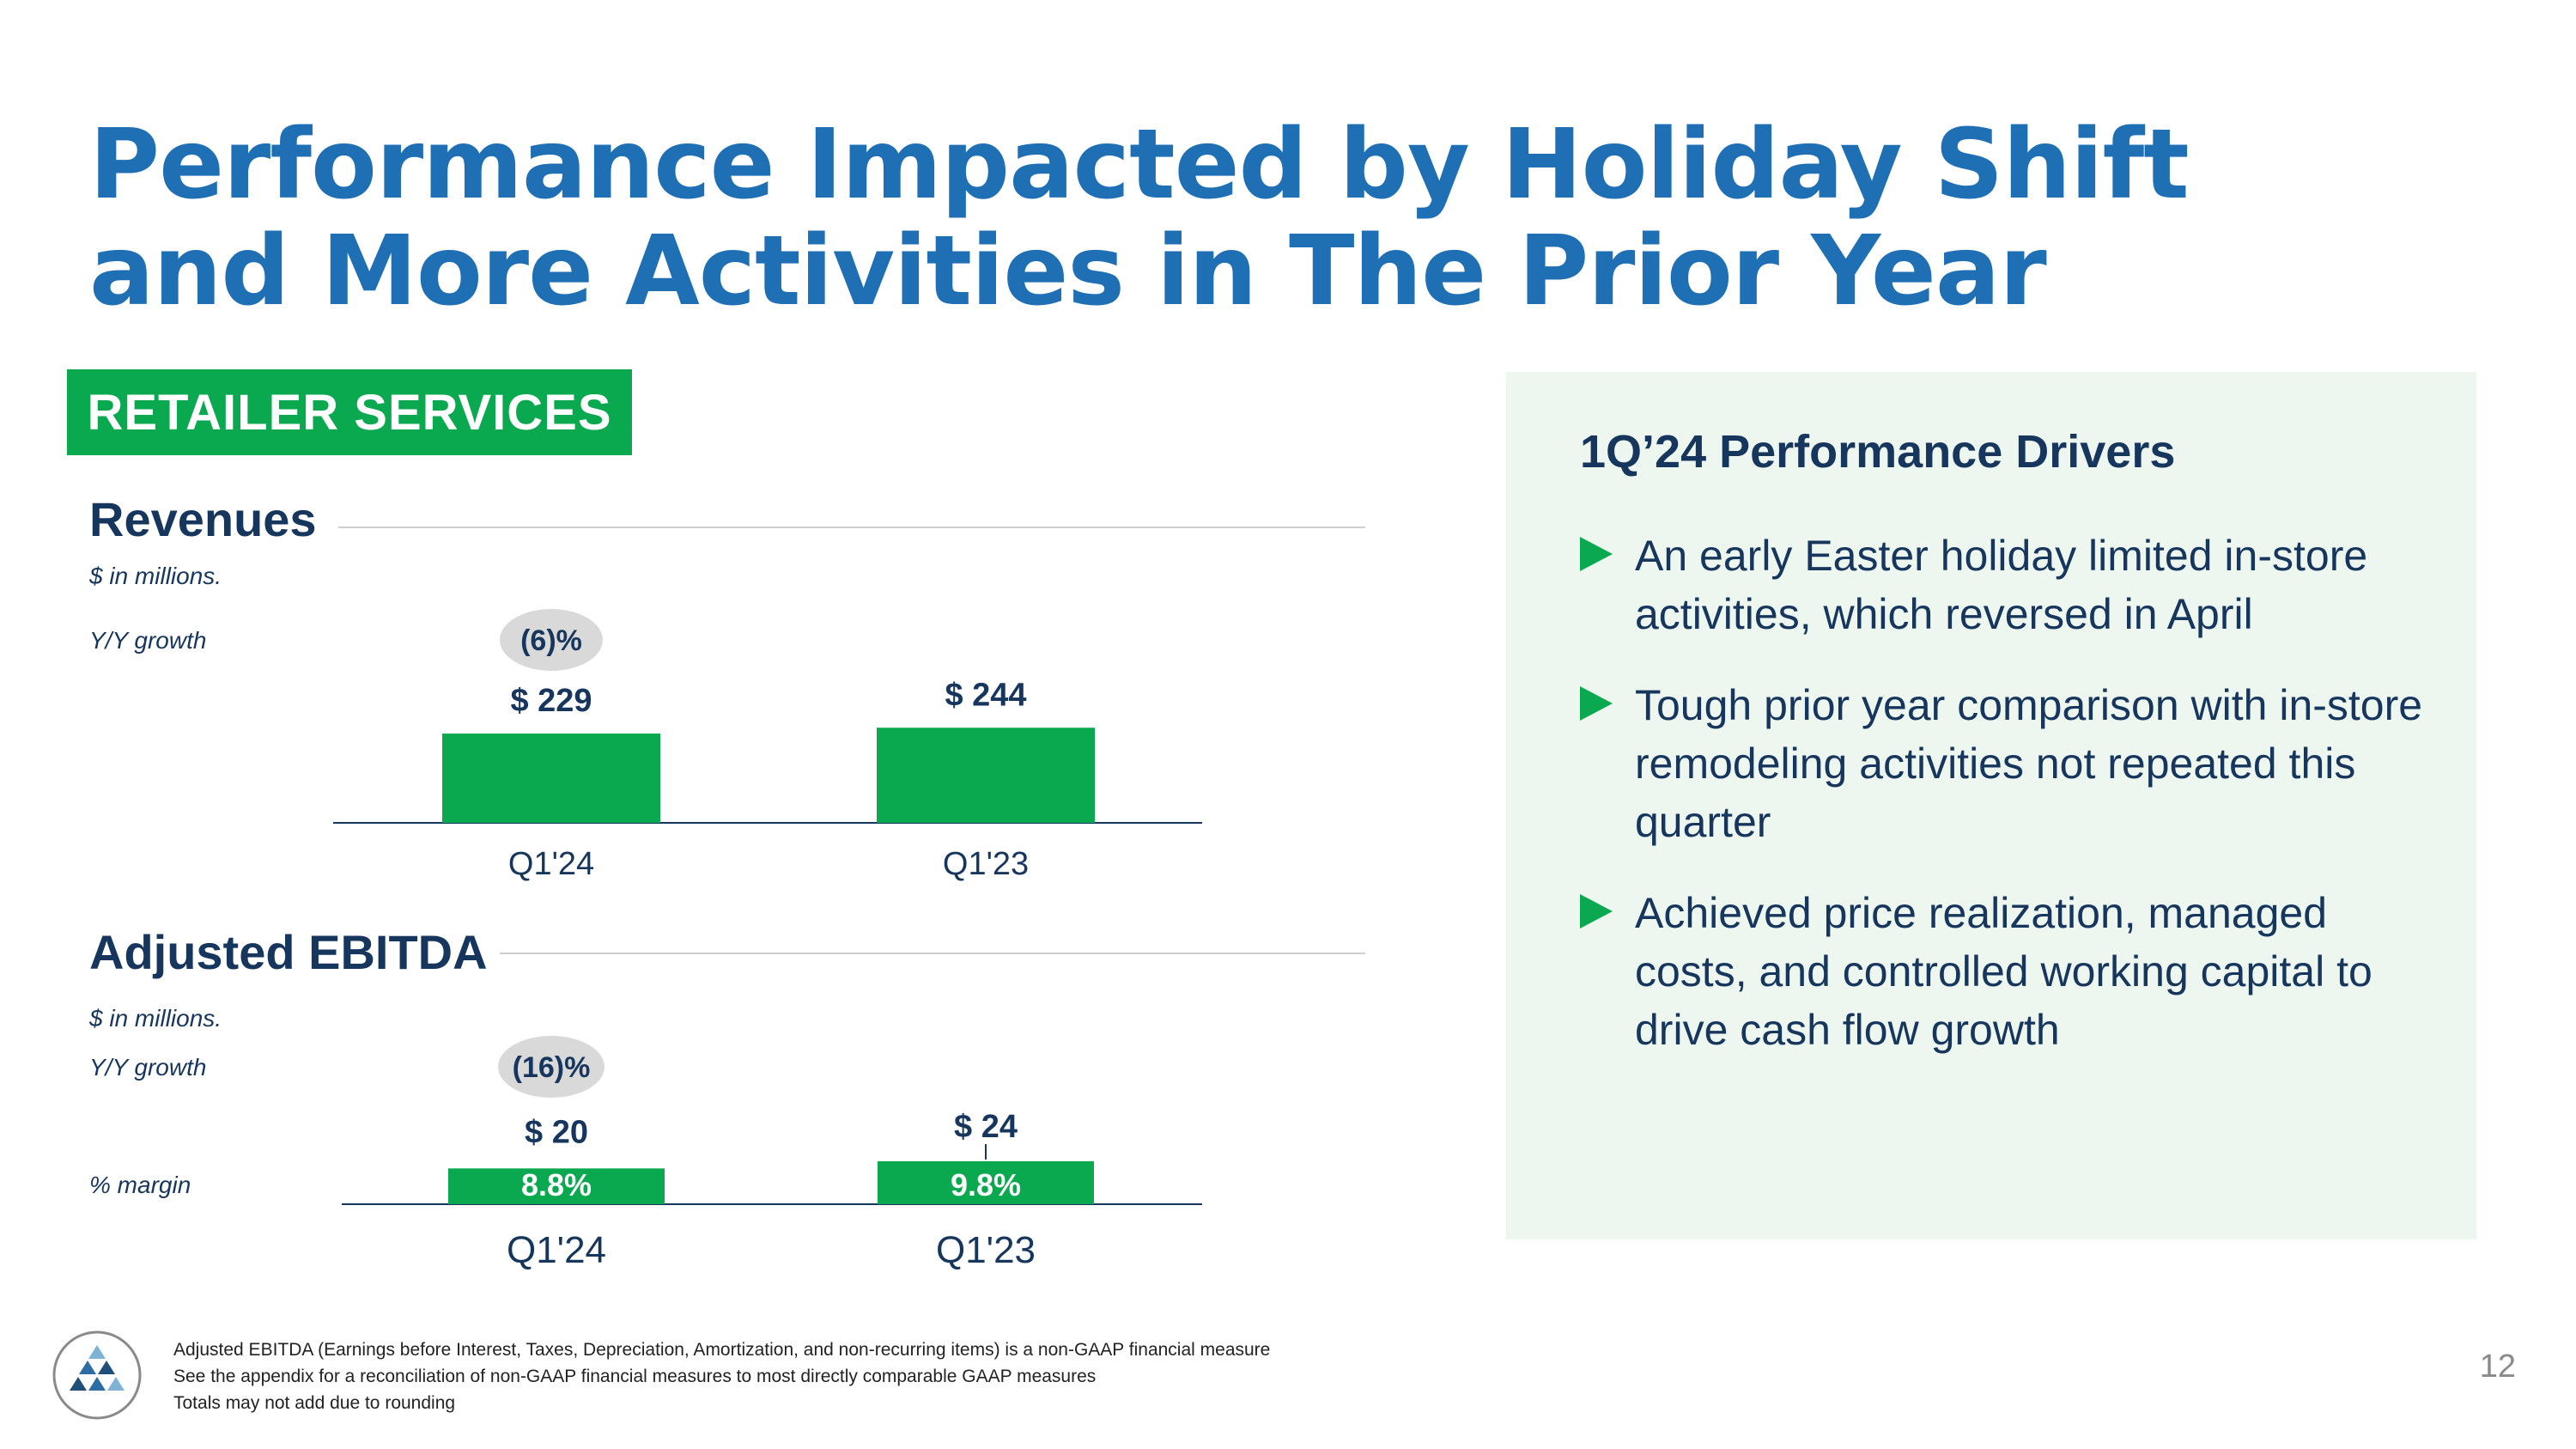  What do you see at coordinates (556, 1132) in the screenshot?
I see `ebitda-value-label-q1-24: $ 20` at bounding box center [556, 1132].